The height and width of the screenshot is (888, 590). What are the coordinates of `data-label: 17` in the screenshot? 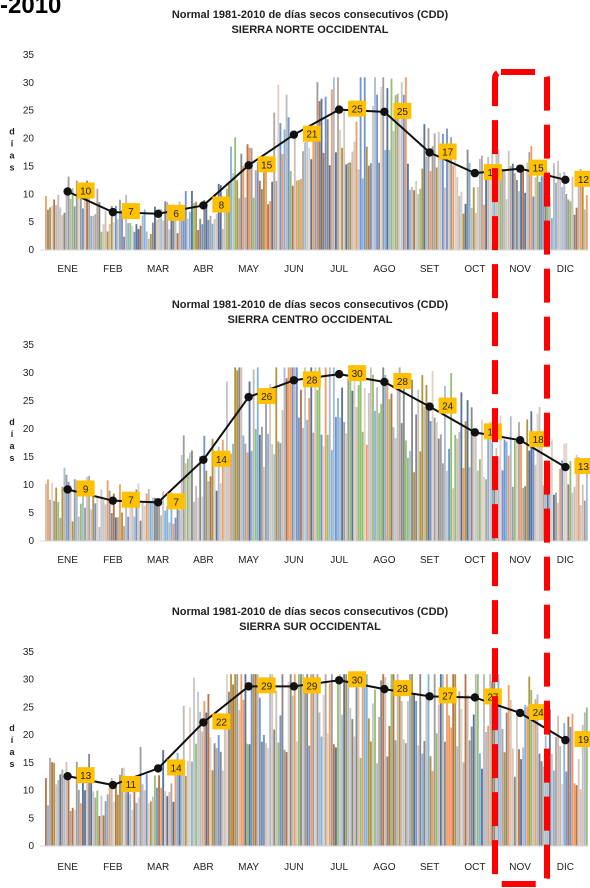 It's located at (448, 153).